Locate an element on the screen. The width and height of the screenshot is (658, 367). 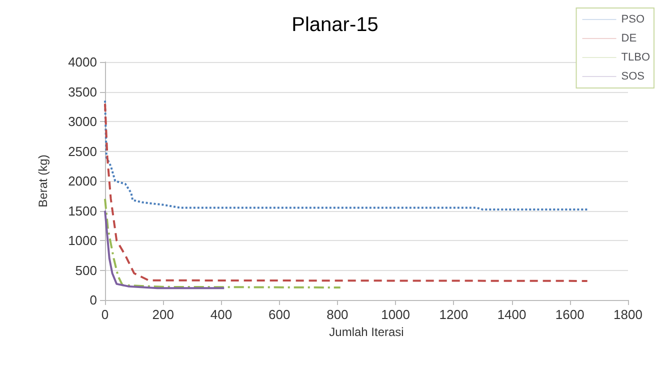
y-axis-title: Berat (kg) is located at coordinates (43, 181).